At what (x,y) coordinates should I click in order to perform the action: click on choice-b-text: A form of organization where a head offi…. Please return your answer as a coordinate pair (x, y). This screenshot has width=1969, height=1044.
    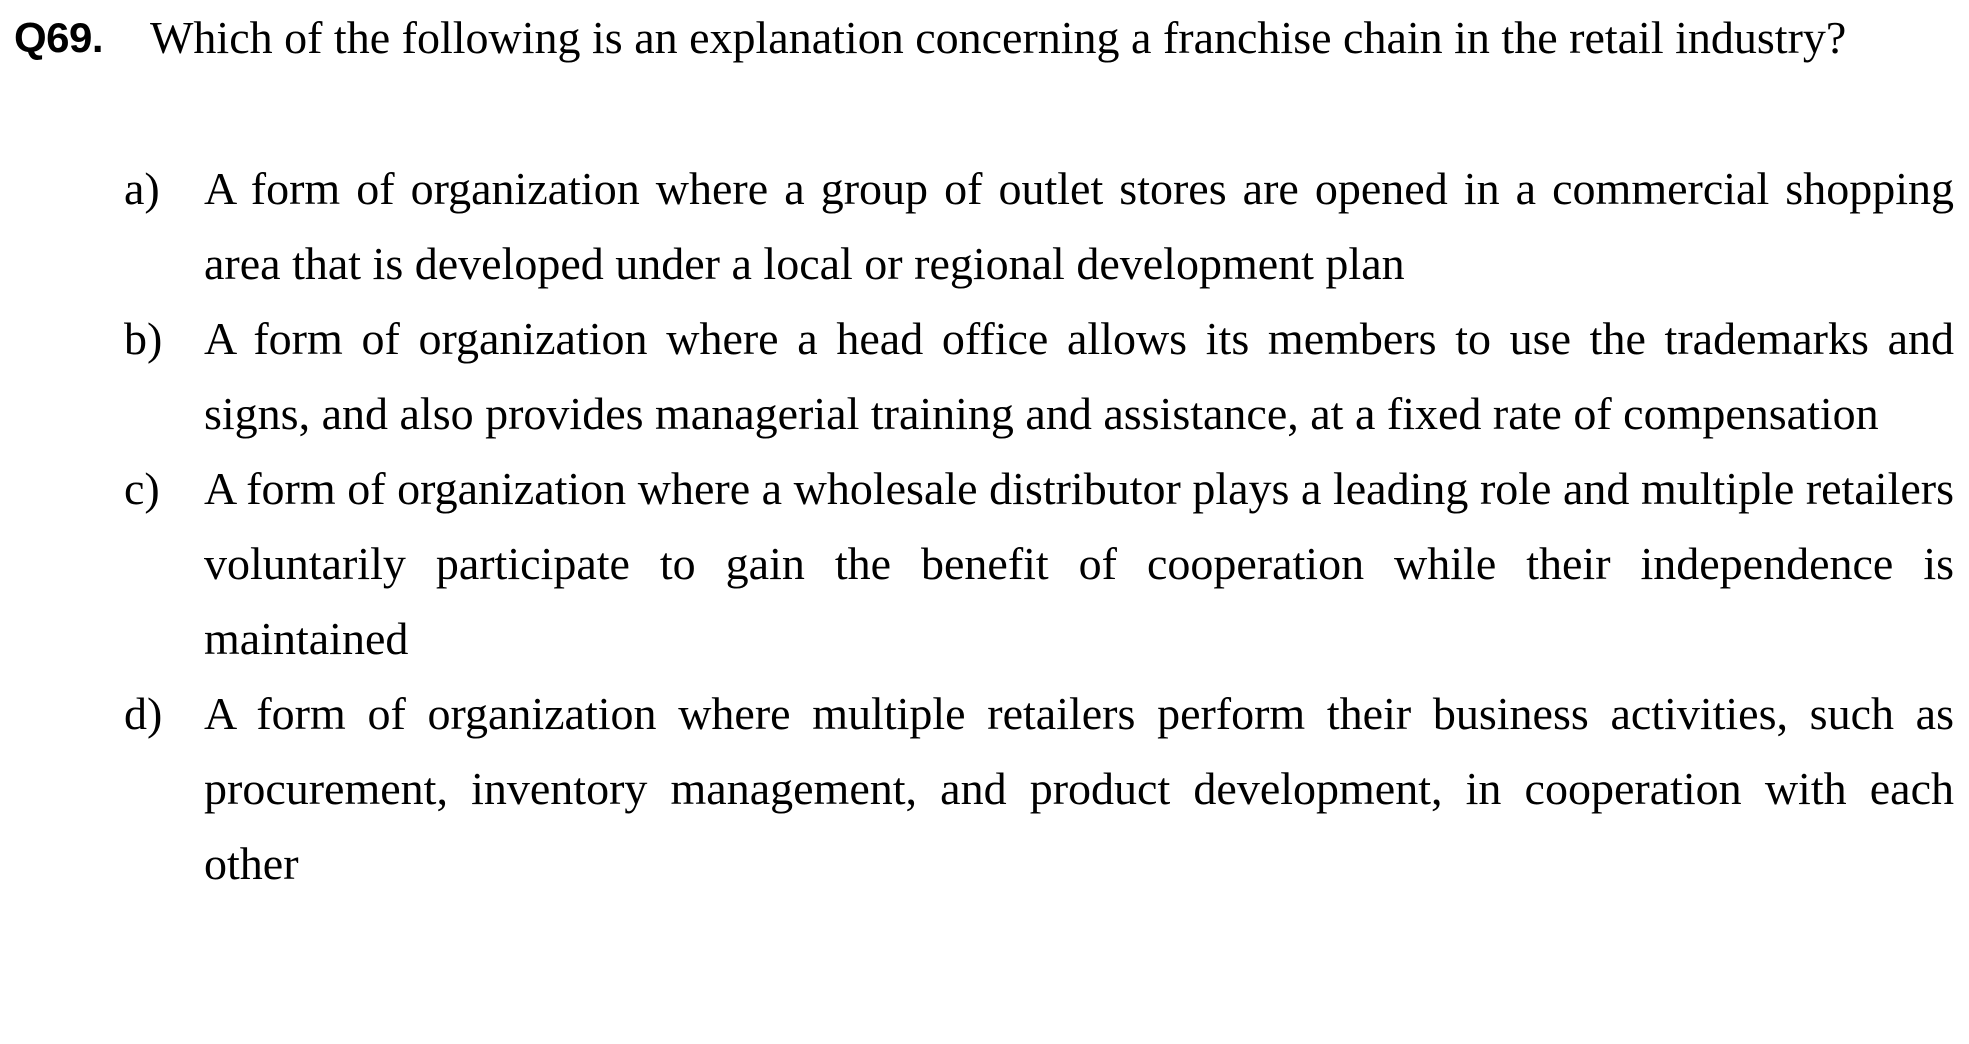
    Looking at the image, I should click on (1079, 376).